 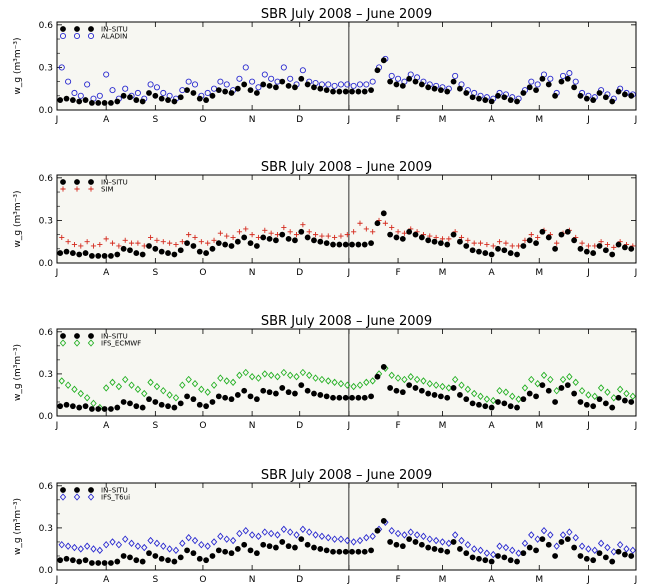 What do you see at coordinates (202, 426) in the screenshot?
I see `x-tick-label: O` at bounding box center [202, 426].